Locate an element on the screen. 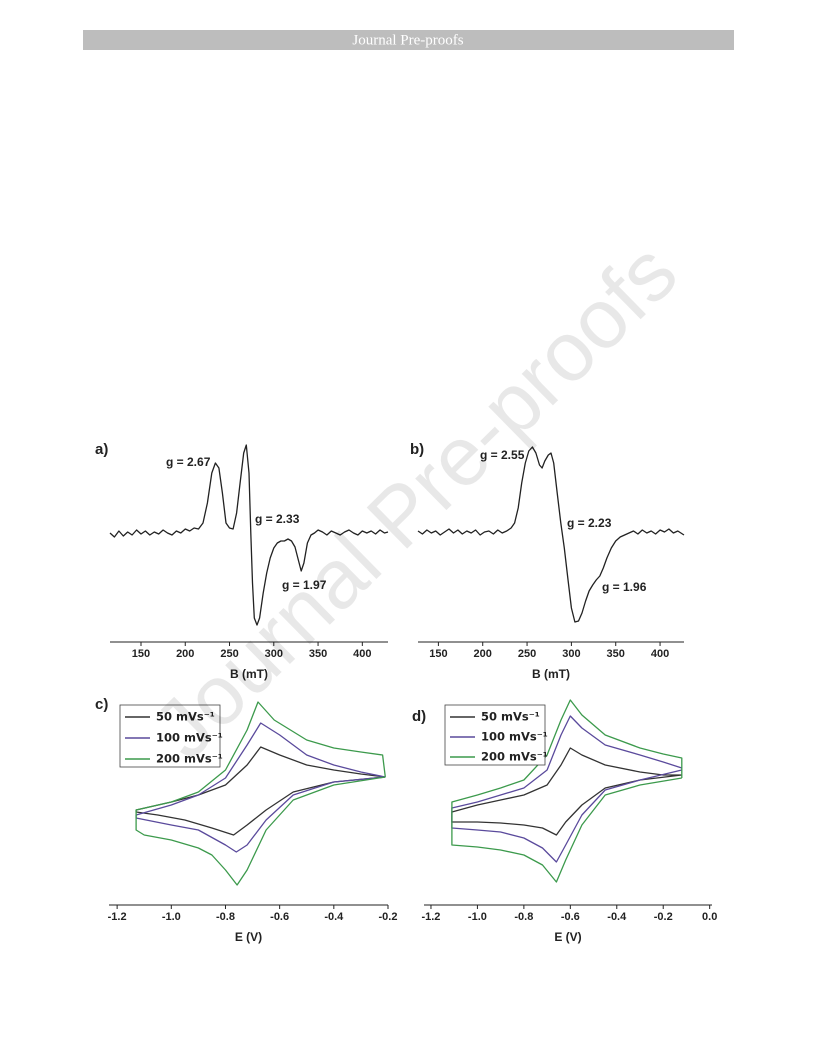 This screenshot has height=1061, width=816. header-bar is located at coordinates (408, 40).